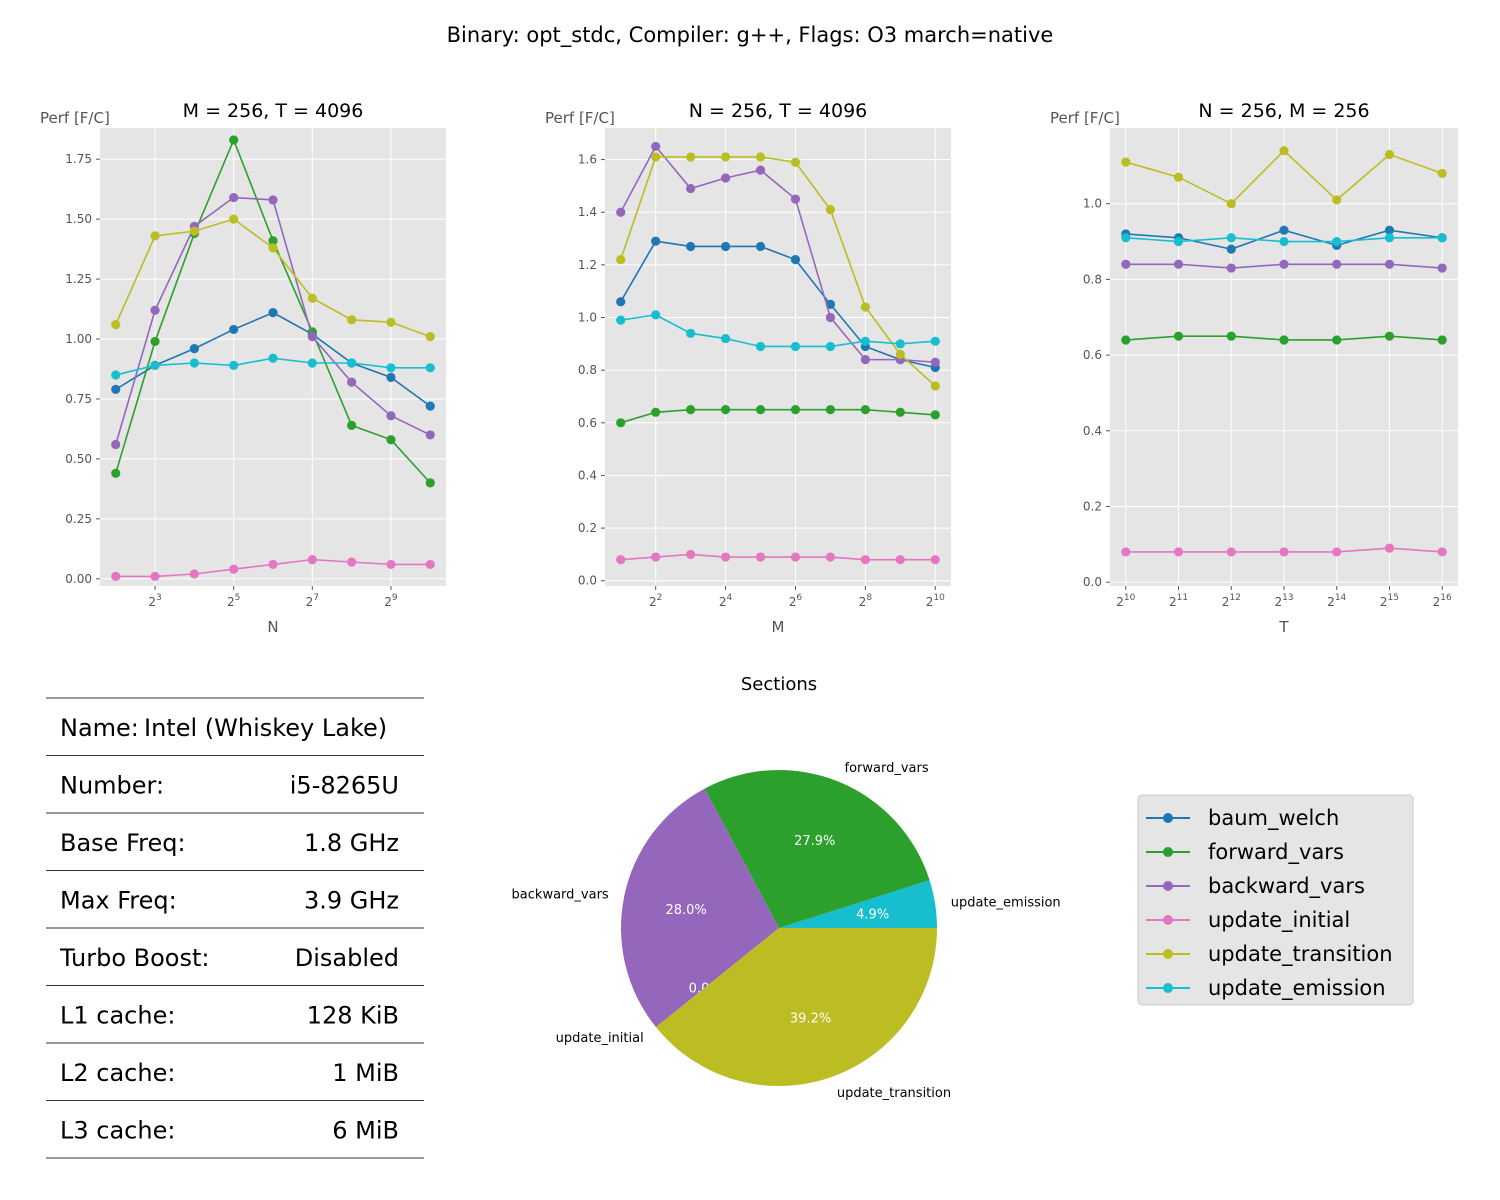 The image size is (1500, 1200). What do you see at coordinates (1283, 627) in the screenshot?
I see `x-axis-label: T` at bounding box center [1283, 627].